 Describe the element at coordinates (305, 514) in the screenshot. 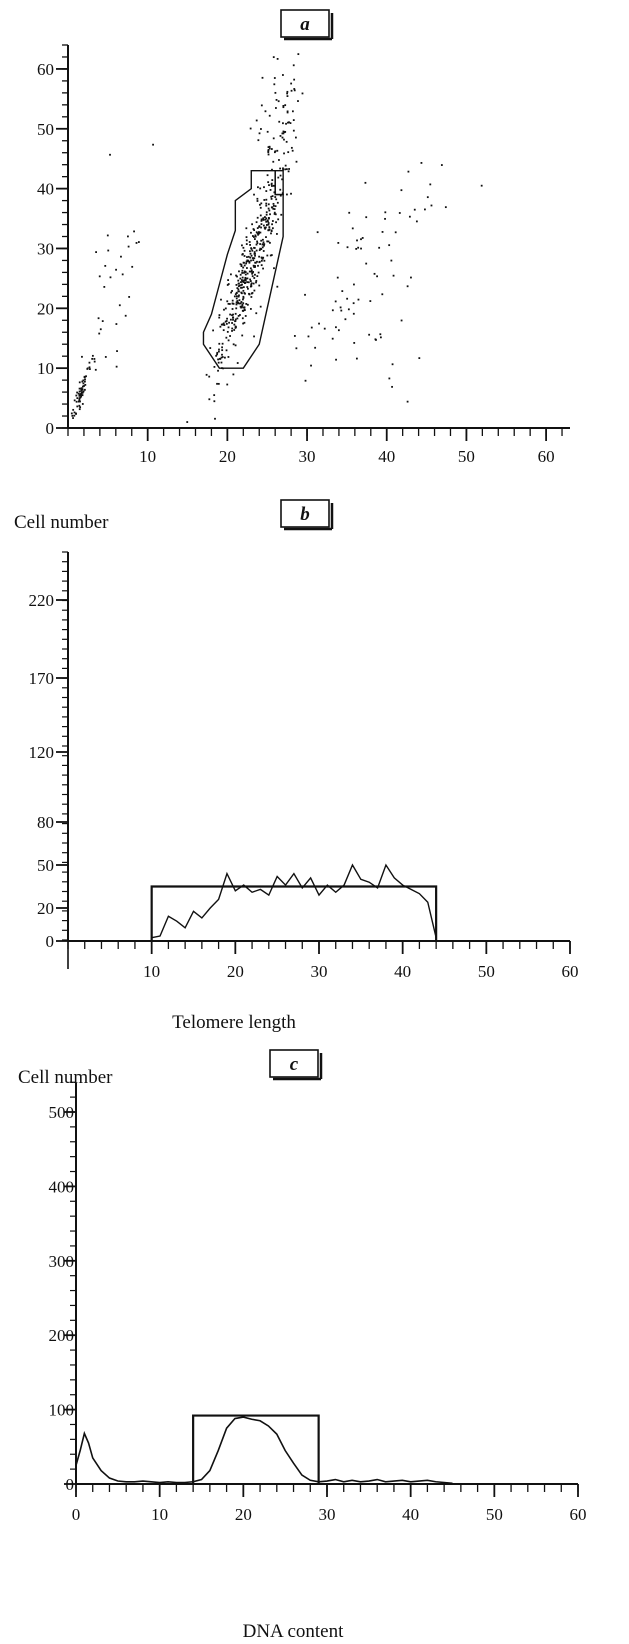

I see `panel-b-label: b` at that location.